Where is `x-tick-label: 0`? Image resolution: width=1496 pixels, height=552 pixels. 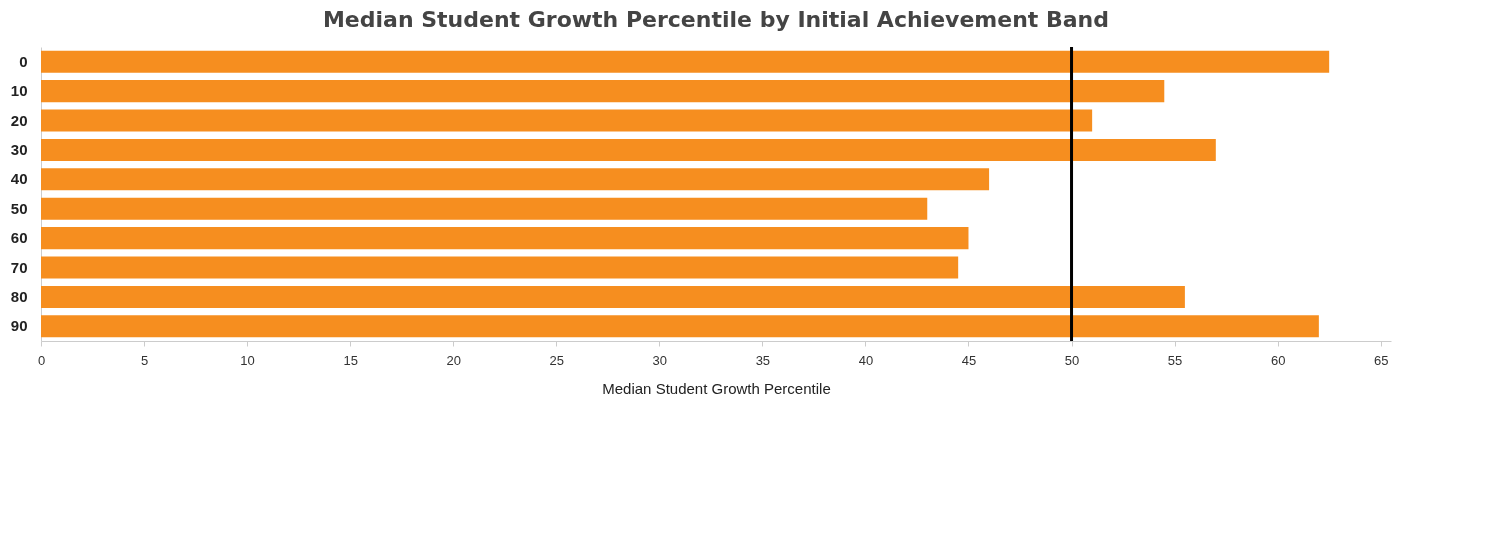 x-tick-label: 0 is located at coordinates (41, 360).